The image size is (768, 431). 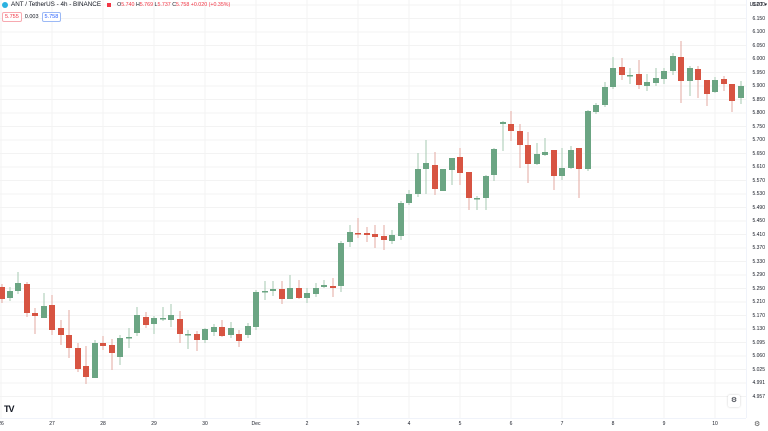 What do you see at coordinates (51, 17) in the screenshot?
I see `buy-button: 5.758` at bounding box center [51, 17].